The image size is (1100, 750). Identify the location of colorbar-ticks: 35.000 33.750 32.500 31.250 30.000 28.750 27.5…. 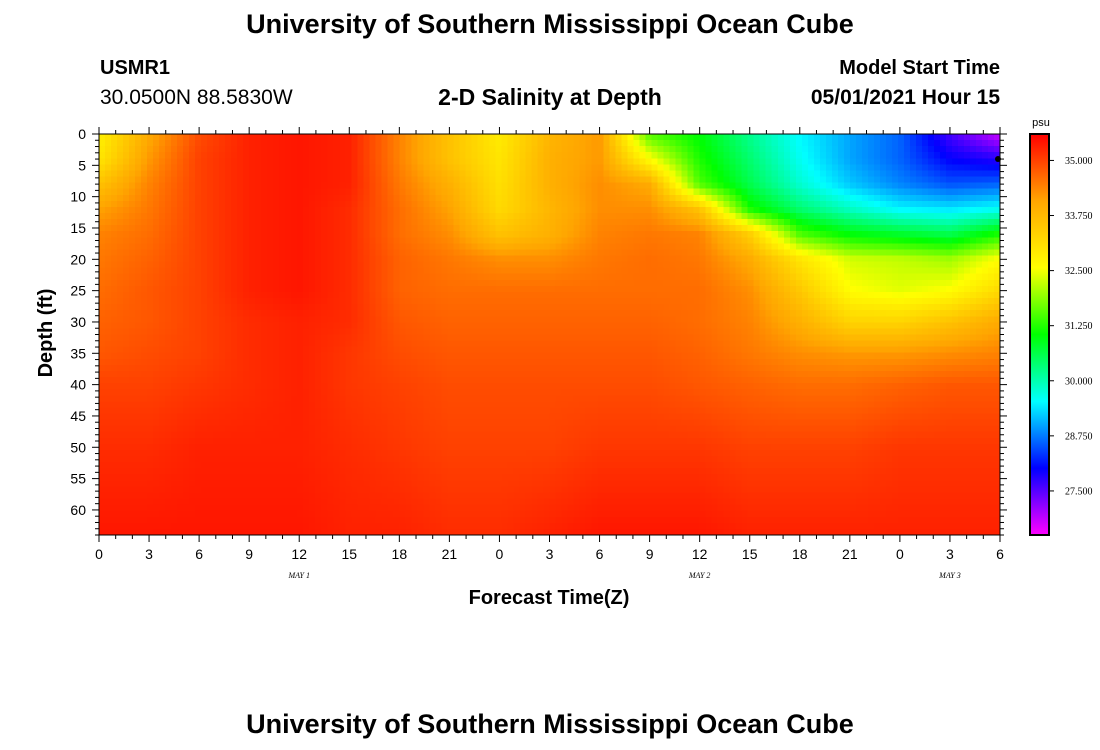
(1071, 326).